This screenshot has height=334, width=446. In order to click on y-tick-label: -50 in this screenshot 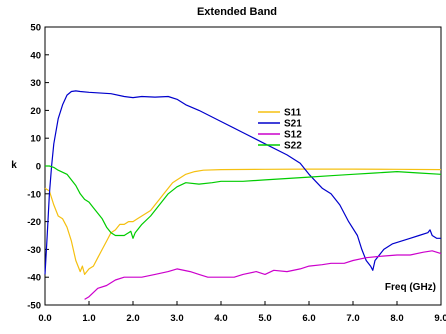, I will do `click(34, 306)`.